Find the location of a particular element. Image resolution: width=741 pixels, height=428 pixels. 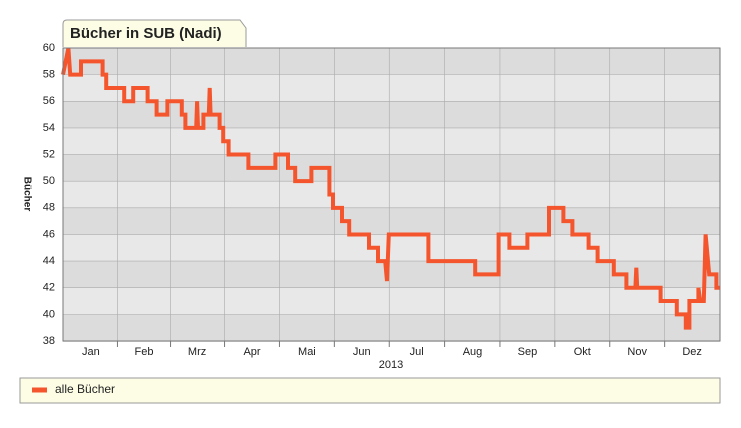

y-tick-label: 46 is located at coordinates (49, 234).